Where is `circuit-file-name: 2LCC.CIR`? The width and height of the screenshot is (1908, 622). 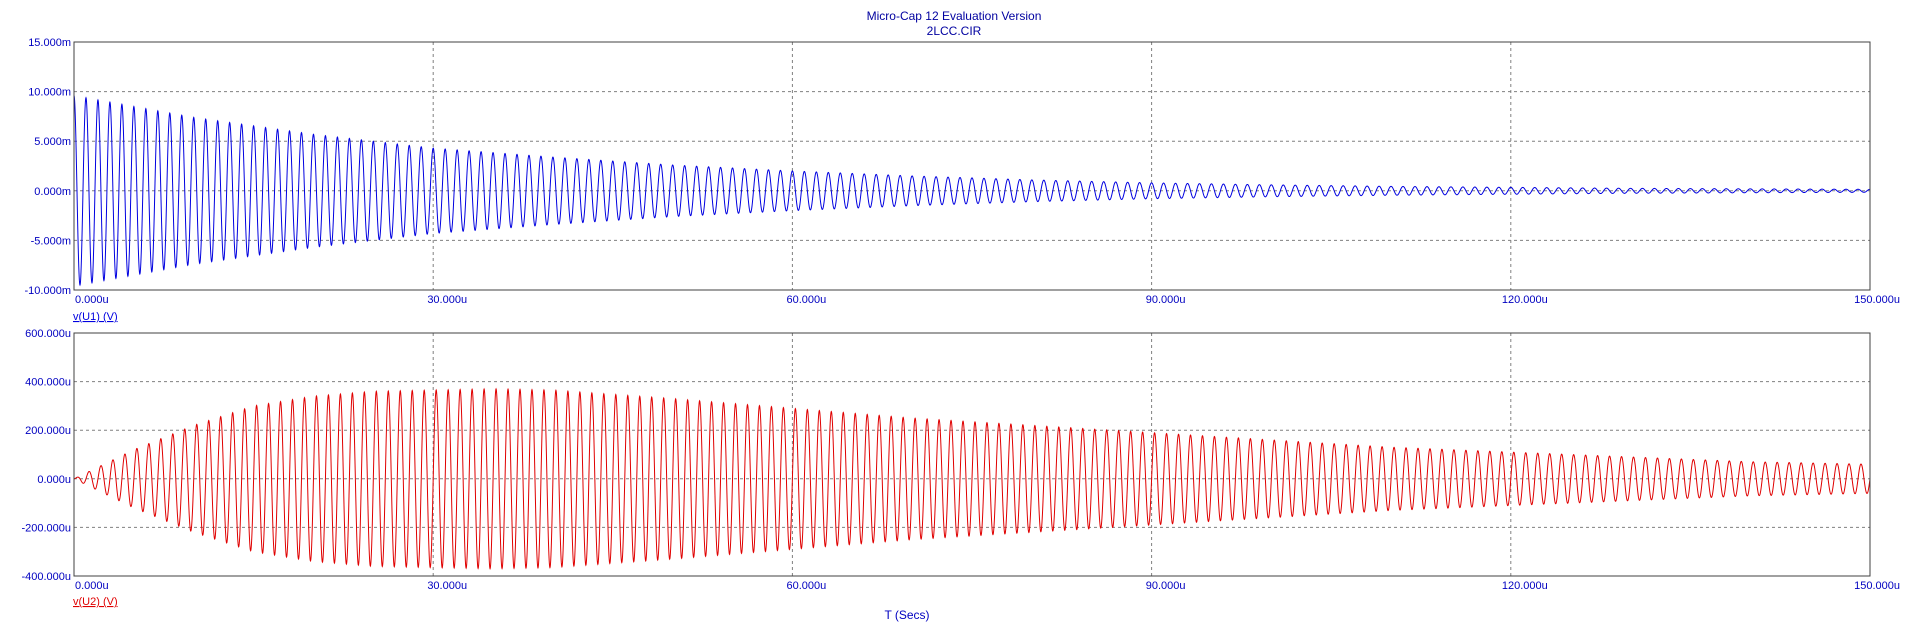 circuit-file-name: 2LCC.CIR is located at coordinates (954, 31).